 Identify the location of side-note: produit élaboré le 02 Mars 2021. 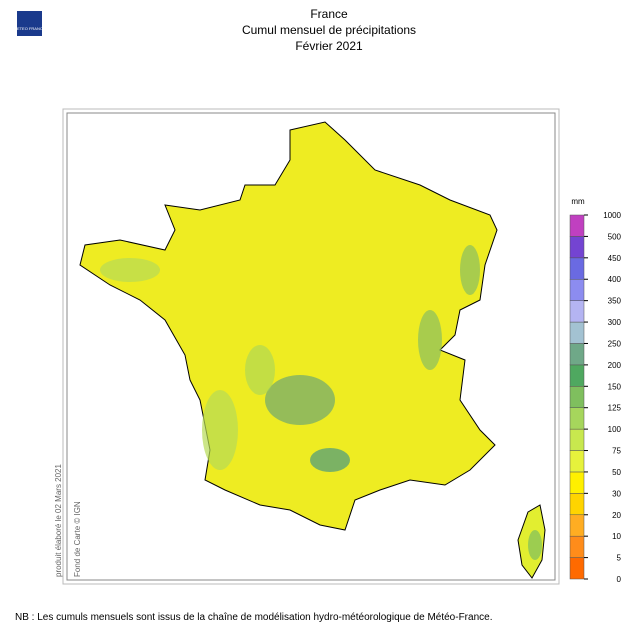
(58, 520).